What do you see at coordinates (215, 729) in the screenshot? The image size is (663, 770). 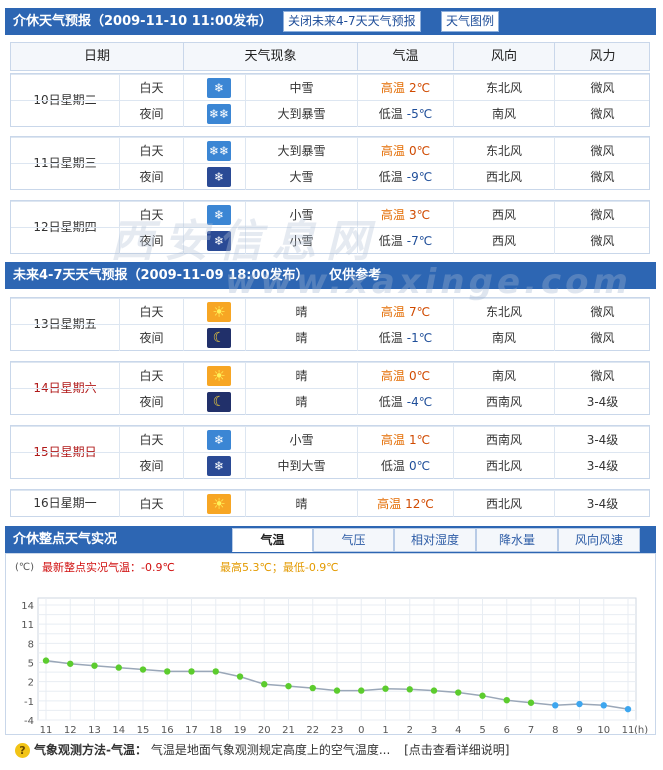 I see `x-tick-label: 18` at bounding box center [215, 729].